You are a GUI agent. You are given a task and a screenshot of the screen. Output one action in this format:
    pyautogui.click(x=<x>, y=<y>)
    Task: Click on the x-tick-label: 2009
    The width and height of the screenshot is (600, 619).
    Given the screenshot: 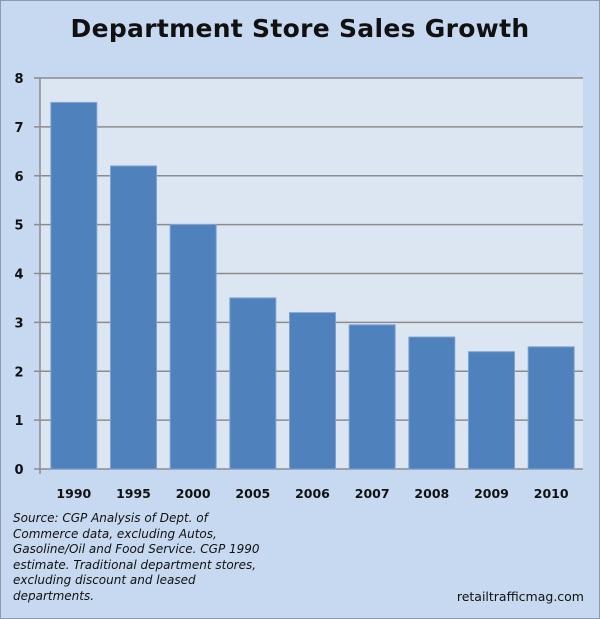 What is the action you would take?
    pyautogui.click(x=491, y=493)
    